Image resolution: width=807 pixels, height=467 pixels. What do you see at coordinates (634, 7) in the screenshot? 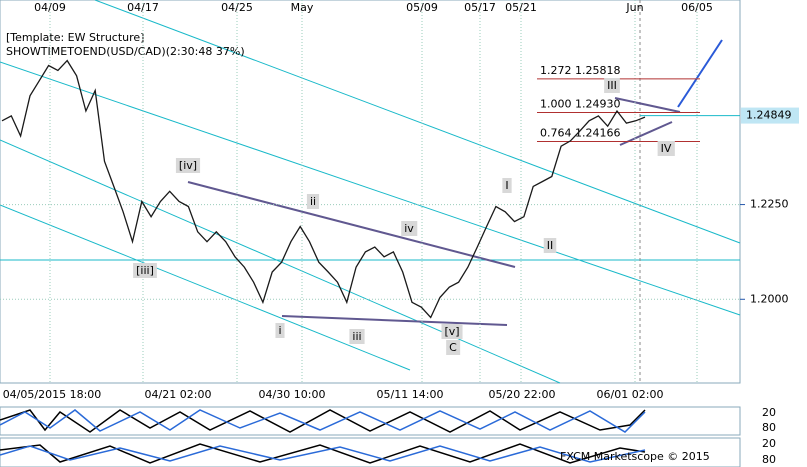
I see `time-label: Jun` at bounding box center [634, 7].